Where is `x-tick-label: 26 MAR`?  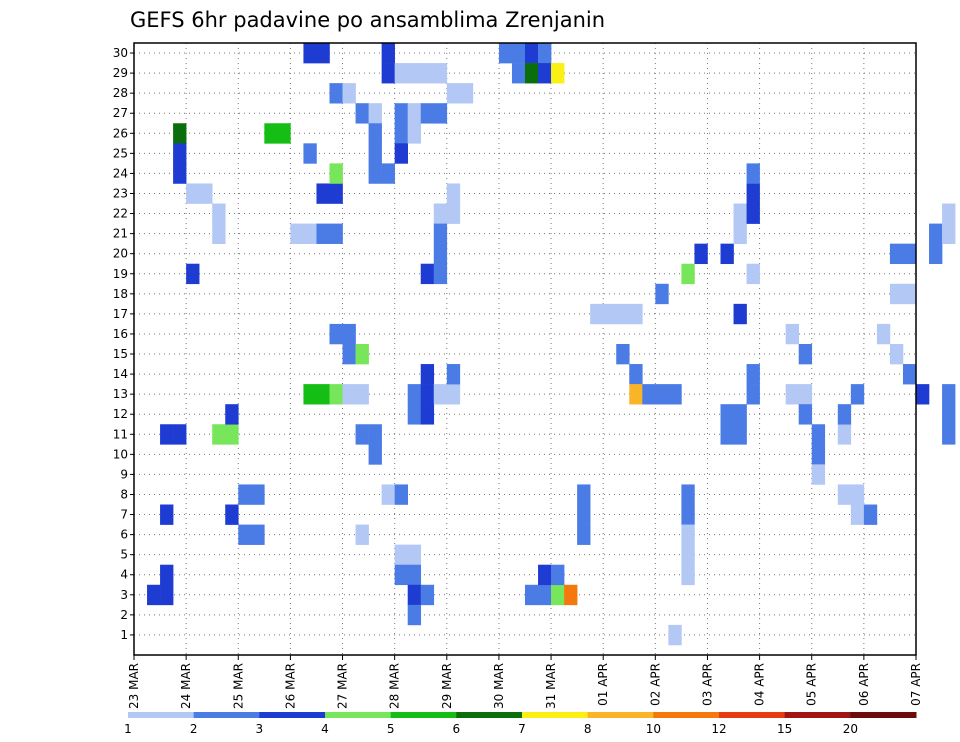
x-tick-label: 26 MAR is located at coordinates (290, 686).